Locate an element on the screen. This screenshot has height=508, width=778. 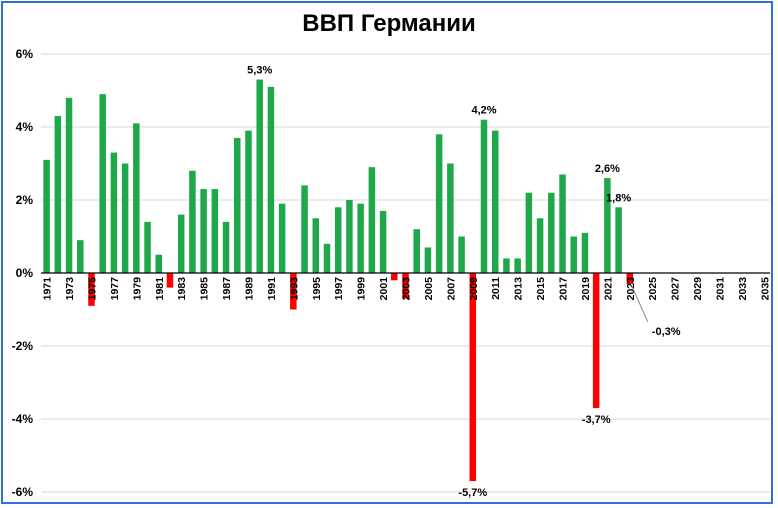
y-tick-label: 0% is located at coordinates (25, 273).